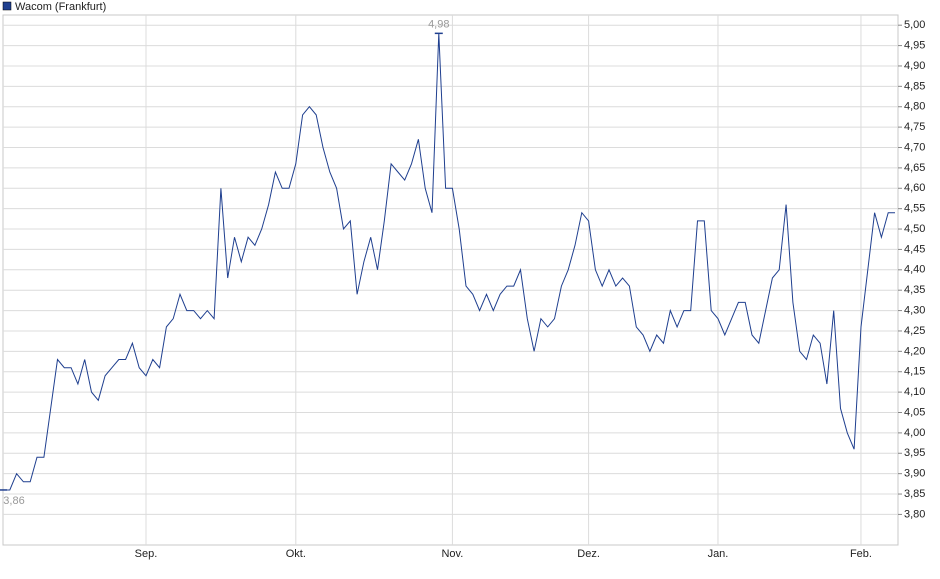 This screenshot has height=579, width=940. I want to click on y-tick-label: 4,80, so click(914, 107).